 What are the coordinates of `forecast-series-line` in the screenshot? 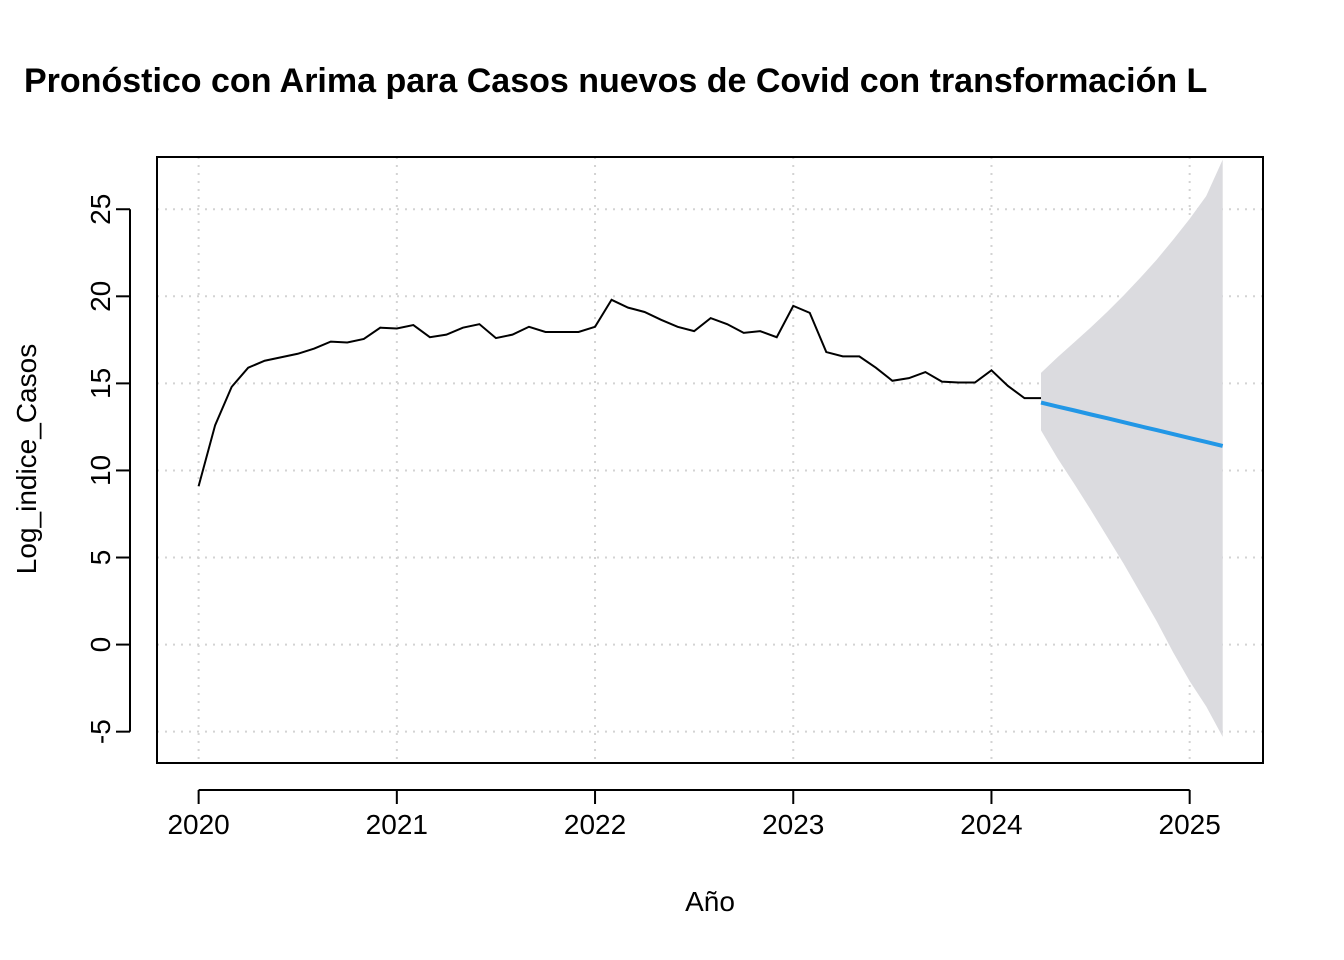 It's located at (1132, 424).